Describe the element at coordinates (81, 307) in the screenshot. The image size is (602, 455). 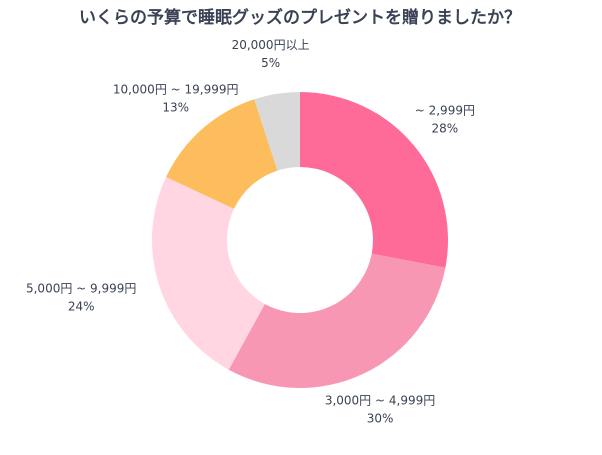
I see `value-label: 24%` at that location.